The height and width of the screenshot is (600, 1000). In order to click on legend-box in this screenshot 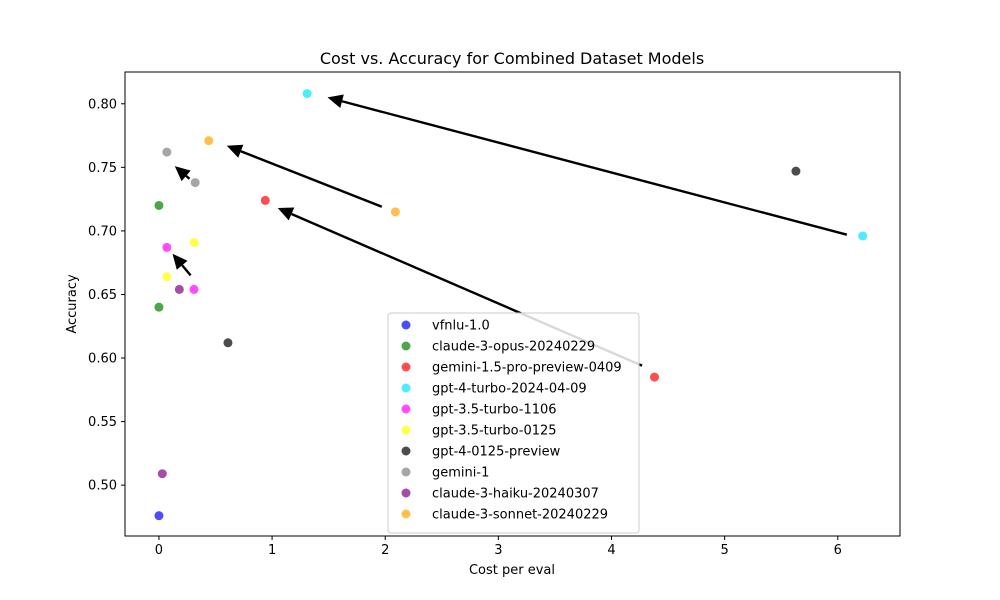, I will do `click(513, 423)`.